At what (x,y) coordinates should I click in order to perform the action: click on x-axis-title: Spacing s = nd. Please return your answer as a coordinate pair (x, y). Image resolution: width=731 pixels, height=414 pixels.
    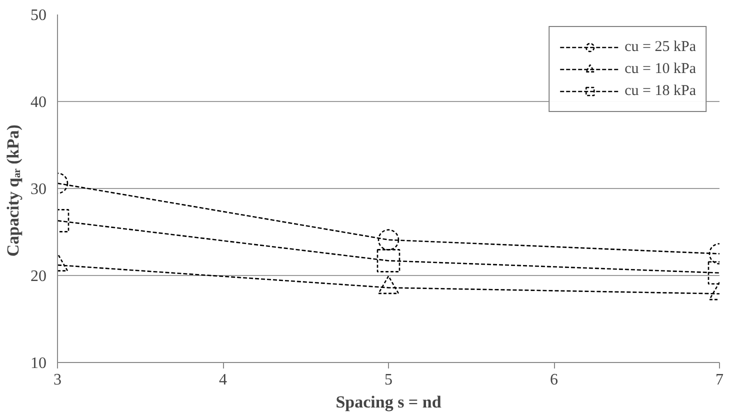
    Looking at the image, I should click on (389, 402).